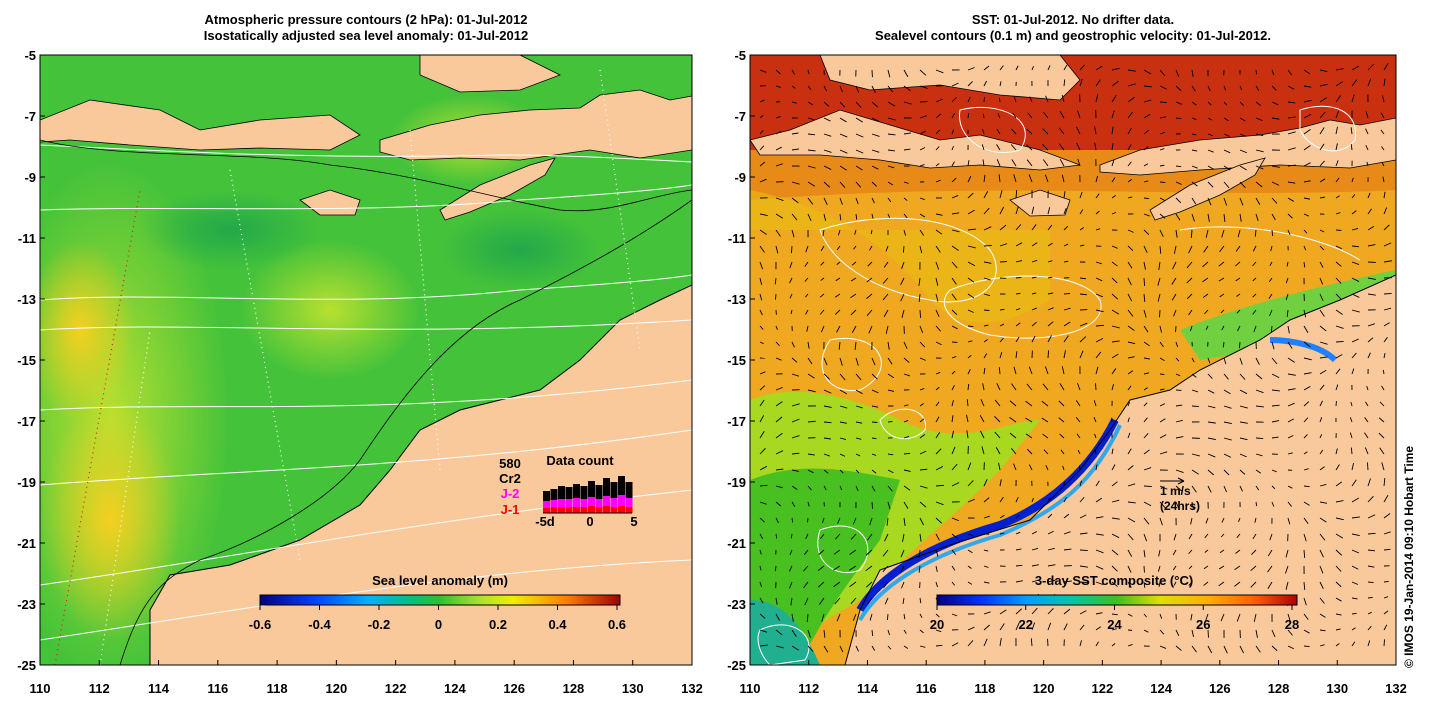  What do you see at coordinates (490, 74) in the screenshot?
I see `left-land-sulawesi` at bounding box center [490, 74].